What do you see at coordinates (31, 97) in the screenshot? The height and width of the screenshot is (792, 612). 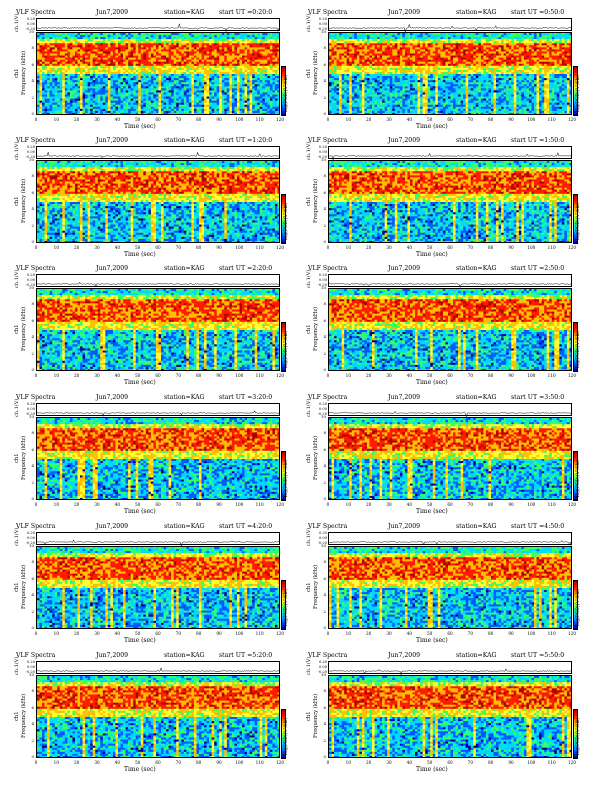 I see `y-tick: 2` at bounding box center [31, 97].